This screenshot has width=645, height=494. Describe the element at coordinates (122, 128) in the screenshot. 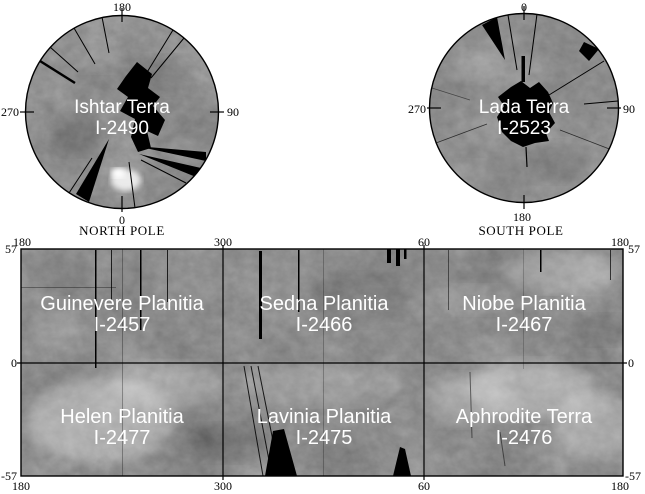

I see `north-sheet-id: I-2490` at that location.